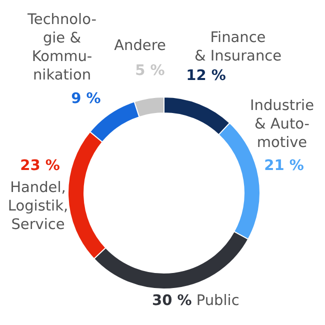  I want to click on data-label: 30 %, so click(172, 301).